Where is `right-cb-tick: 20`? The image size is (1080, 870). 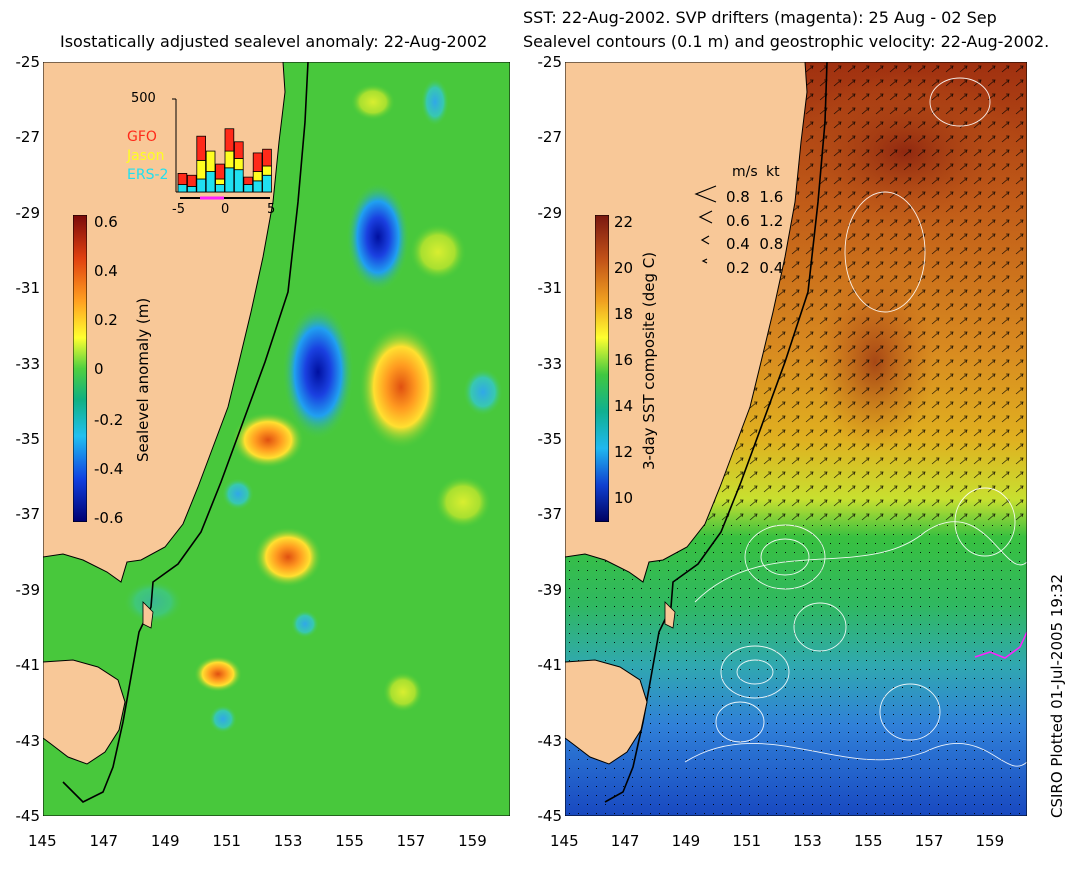
right-cb-tick: 20 is located at coordinates (624, 268).